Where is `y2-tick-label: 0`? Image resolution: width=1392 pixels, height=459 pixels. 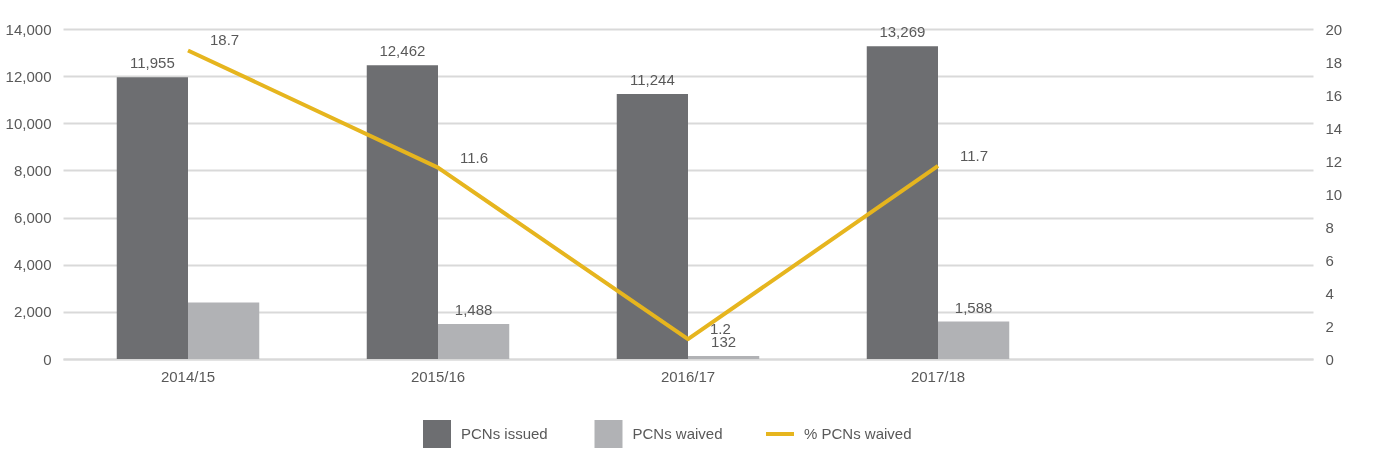
y2-tick-label: 0 is located at coordinates (1329, 359).